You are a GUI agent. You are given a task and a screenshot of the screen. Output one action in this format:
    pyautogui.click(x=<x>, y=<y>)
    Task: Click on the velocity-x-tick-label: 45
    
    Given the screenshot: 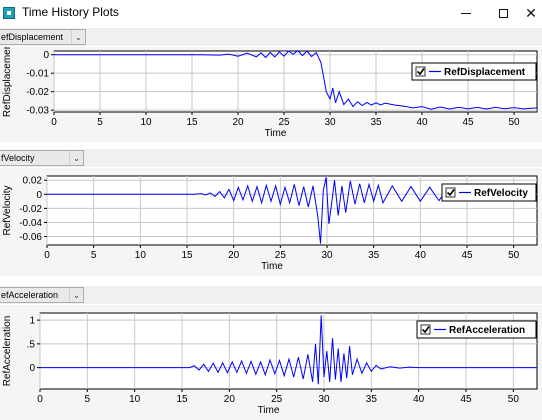 What is the action you would take?
    pyautogui.click(x=467, y=255)
    